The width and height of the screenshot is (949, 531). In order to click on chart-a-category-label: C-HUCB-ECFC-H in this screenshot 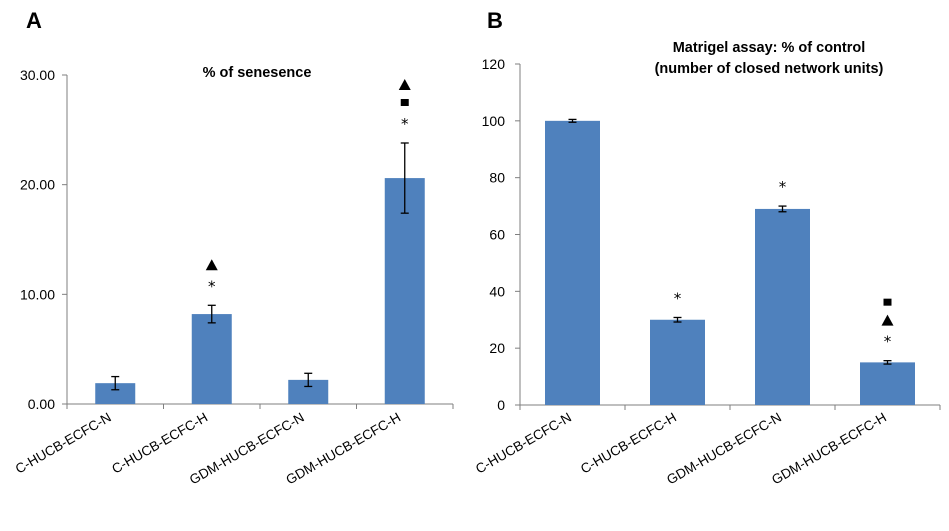, I will do `click(159, 443)`.